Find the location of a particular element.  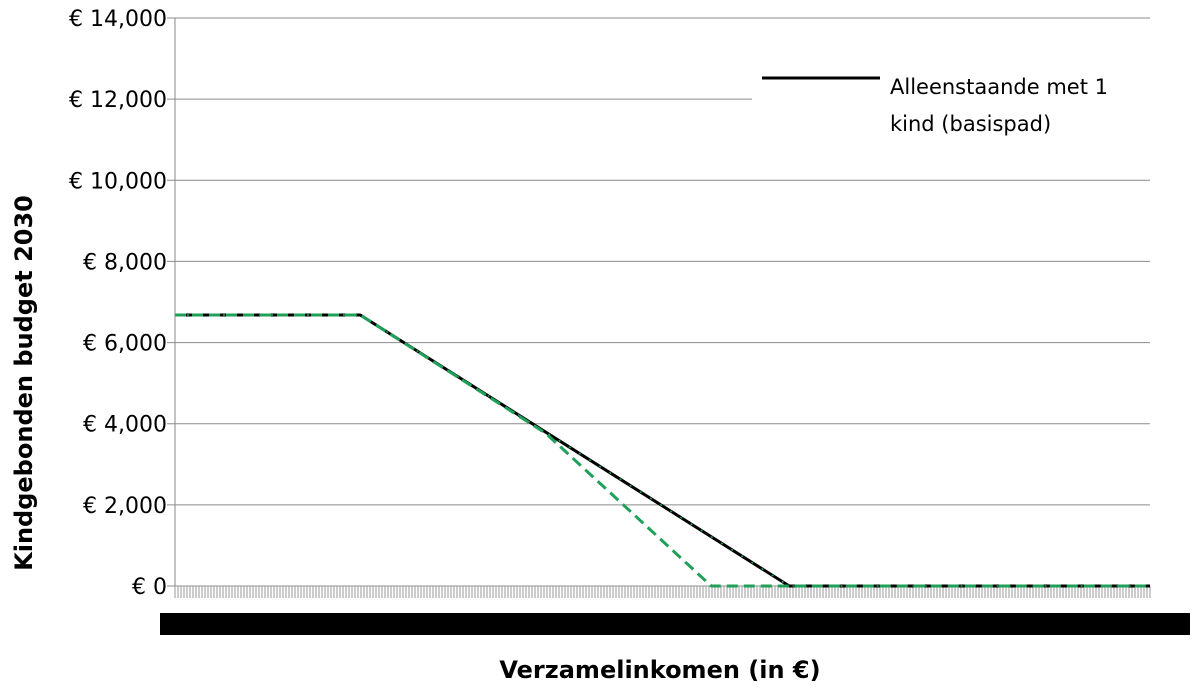

legend-background is located at coordinates (952, 113).